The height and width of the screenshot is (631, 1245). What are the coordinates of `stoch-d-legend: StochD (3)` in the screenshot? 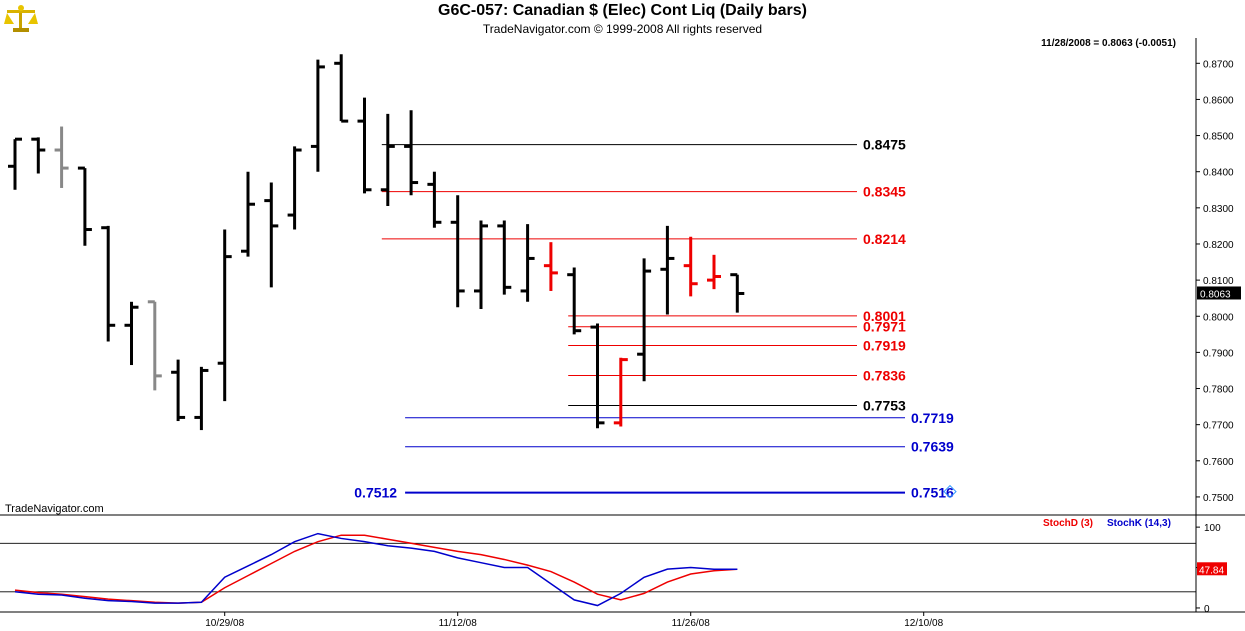 It's located at (1068, 523).